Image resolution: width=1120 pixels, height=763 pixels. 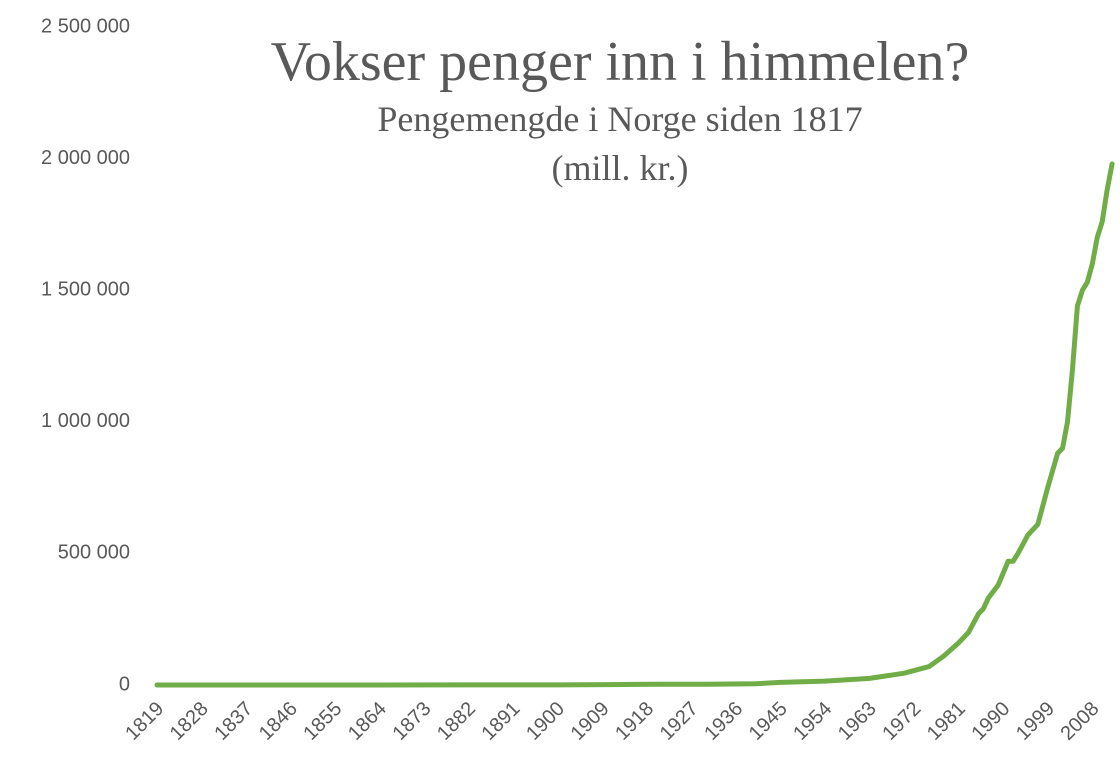 What do you see at coordinates (545, 721) in the screenshot?
I see `x-tick-label: 1900` at bounding box center [545, 721].